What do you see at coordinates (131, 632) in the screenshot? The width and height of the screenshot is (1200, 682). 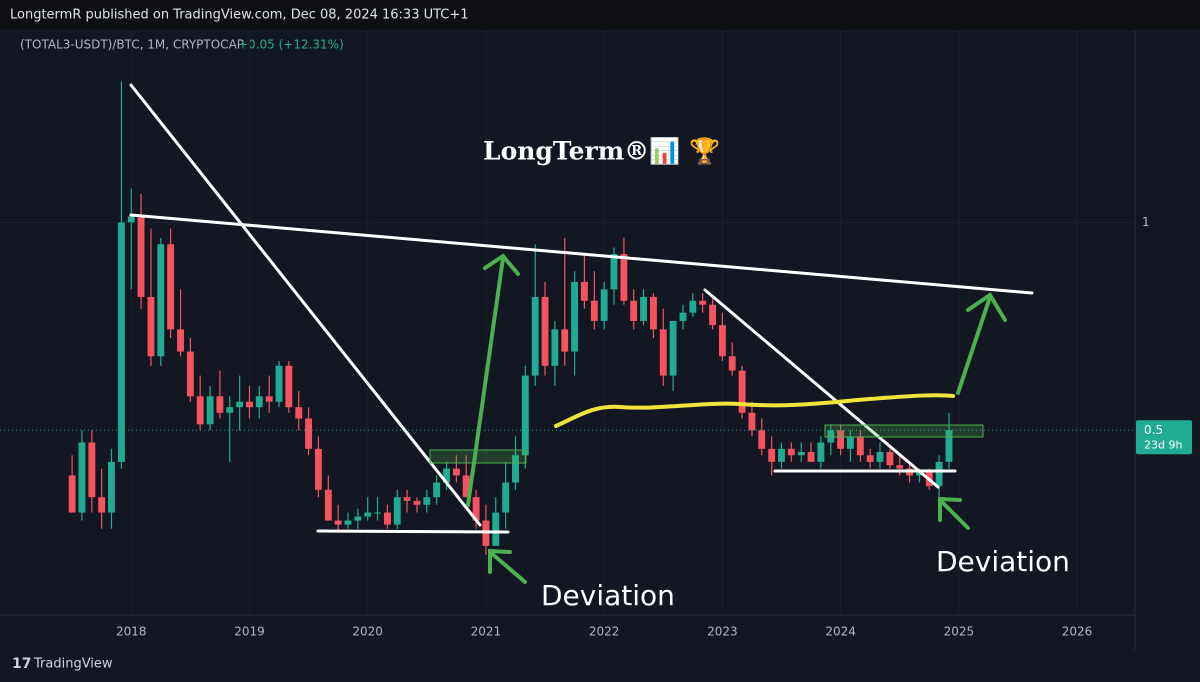 I see `x-tick-label: 2018` at bounding box center [131, 632].